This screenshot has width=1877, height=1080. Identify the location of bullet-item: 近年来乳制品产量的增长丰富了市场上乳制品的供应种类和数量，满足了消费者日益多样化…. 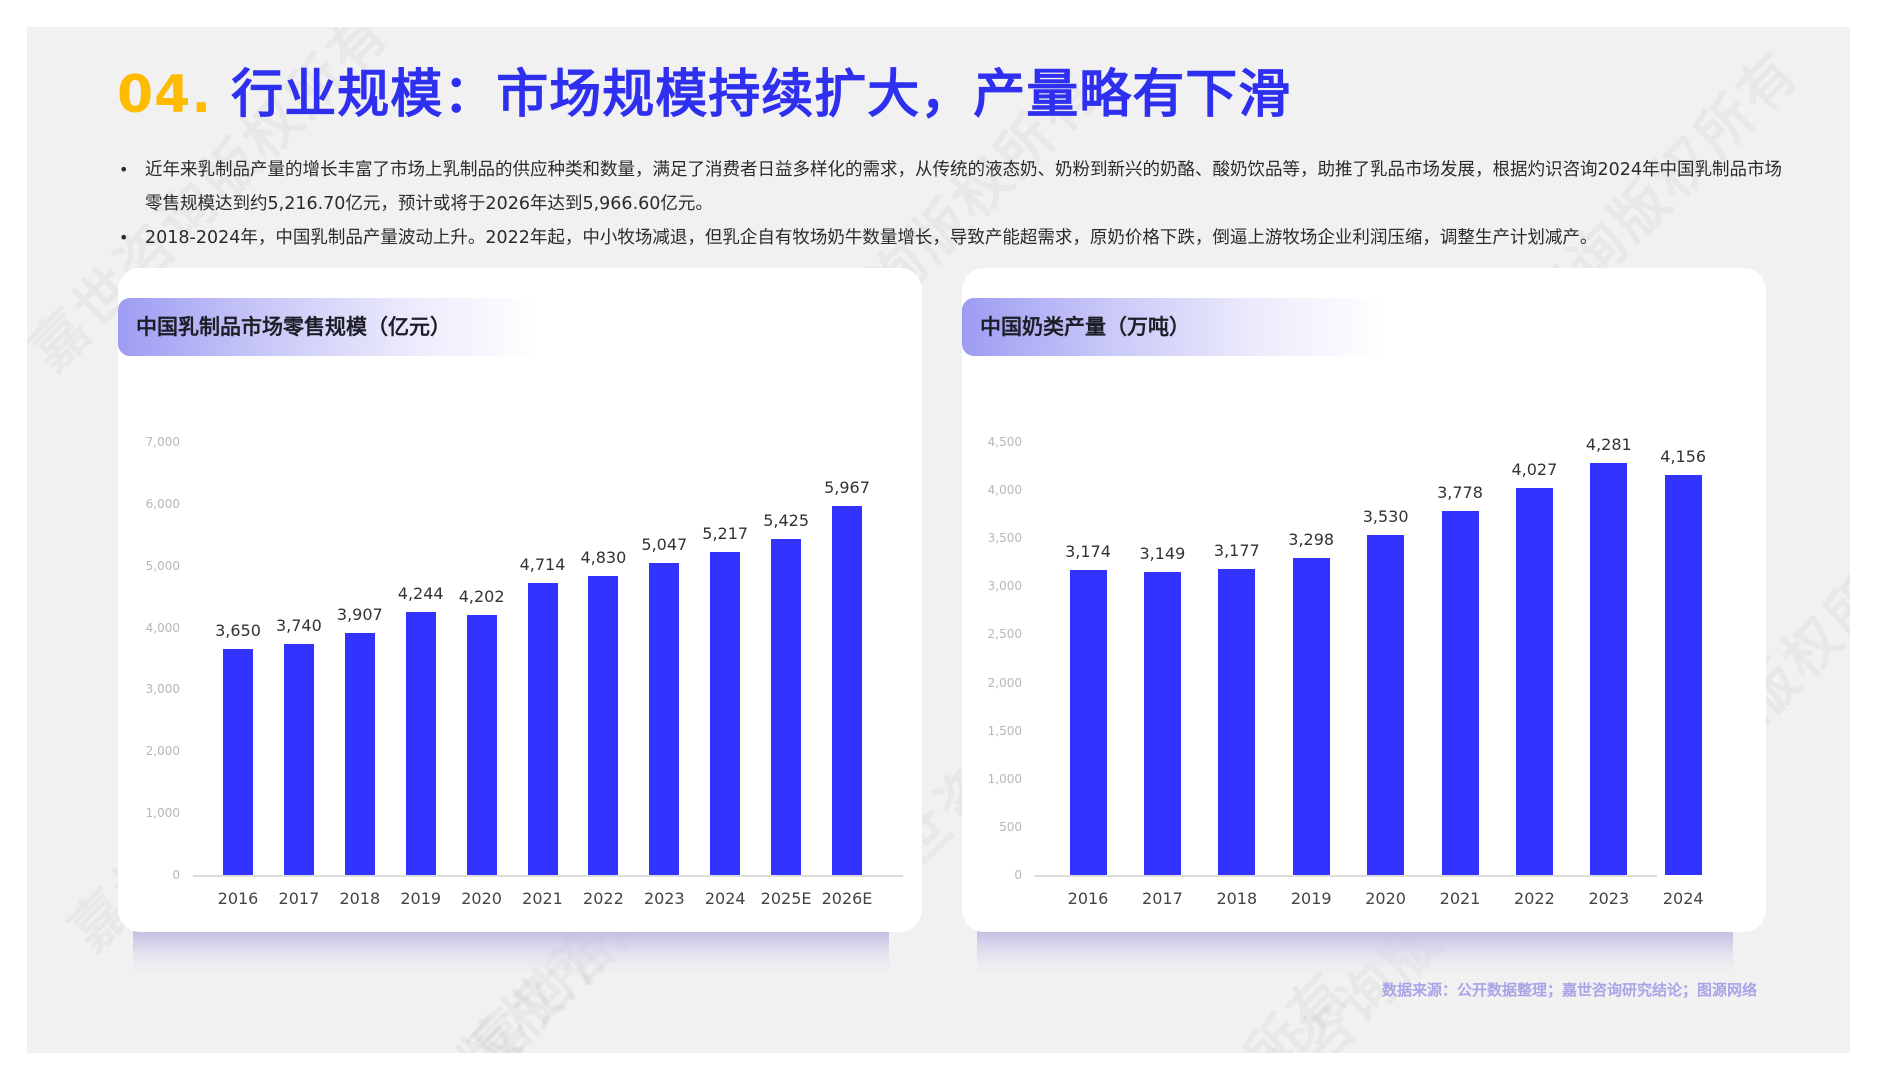
(957, 187).